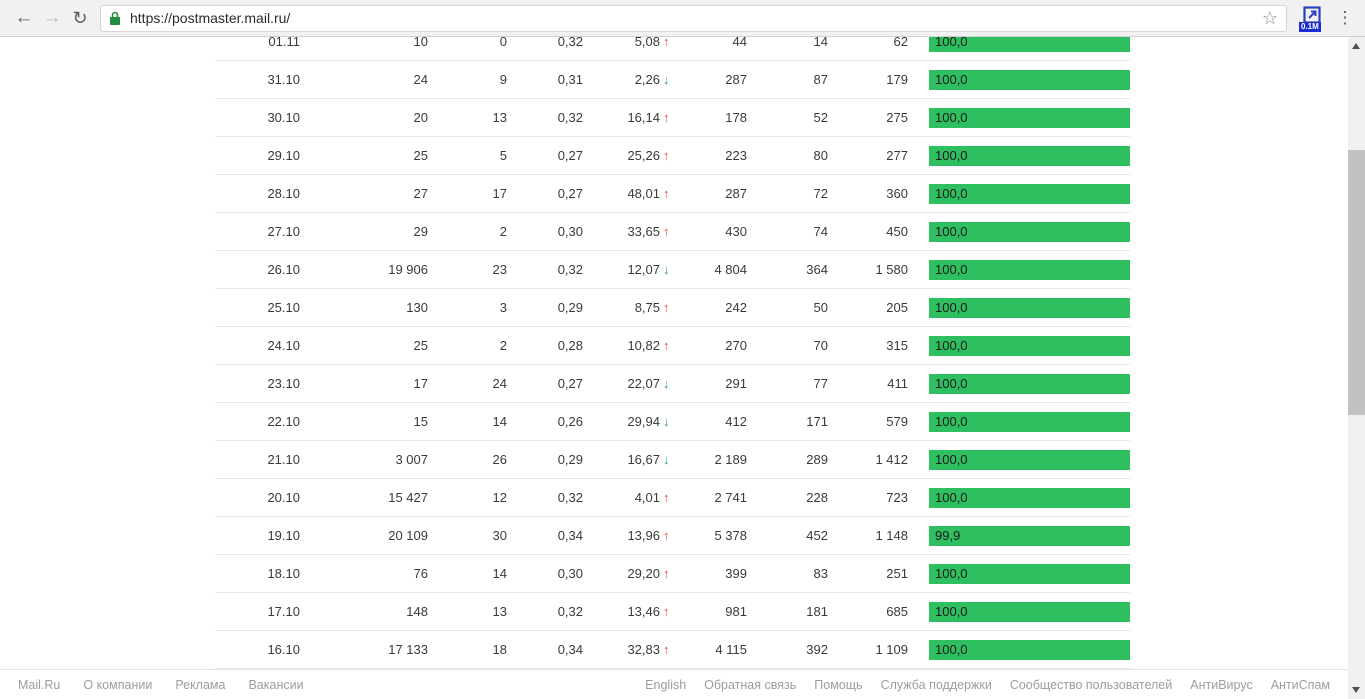 The height and width of the screenshot is (699, 1365). I want to click on rate-value: 32,83, so click(643, 649).